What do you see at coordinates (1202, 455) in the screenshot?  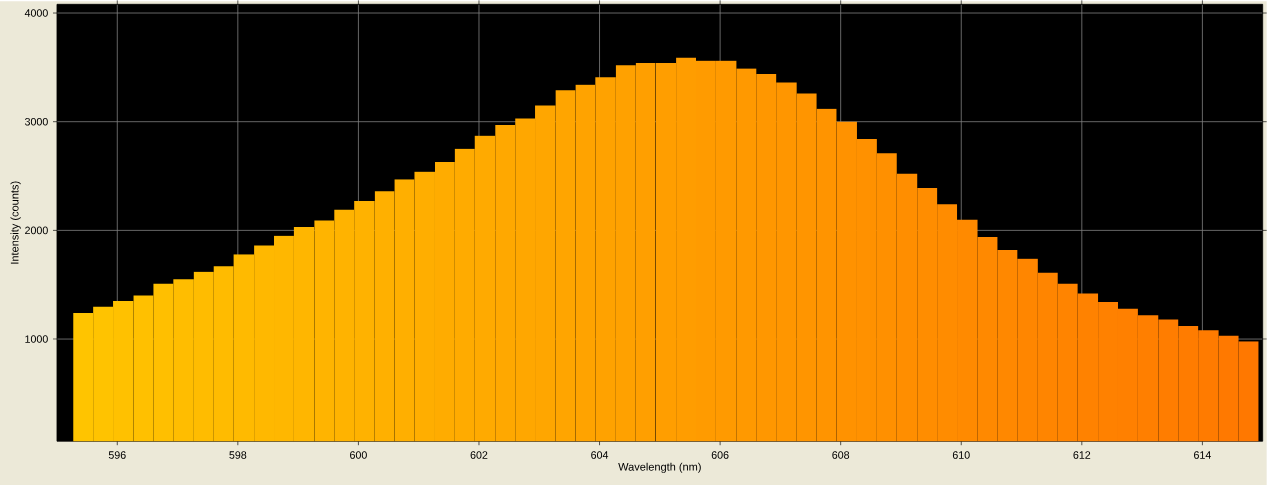 I see `x-tick-label: 614` at bounding box center [1202, 455].